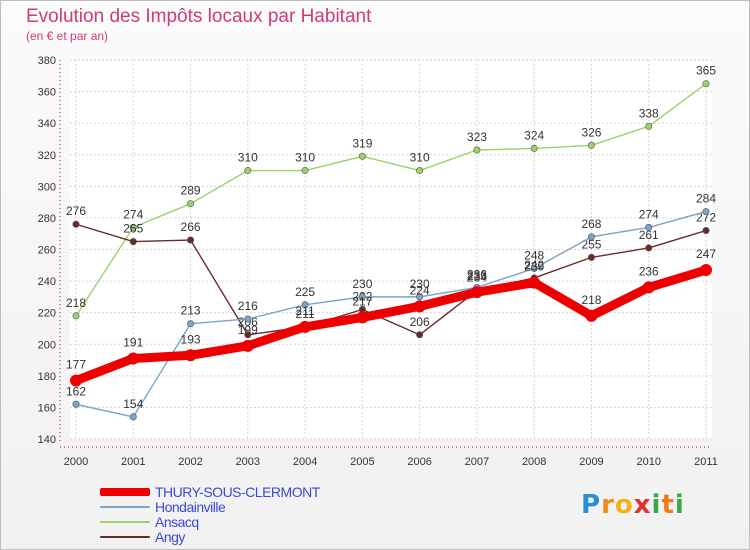  I want to click on x-tick-label: 2004, so click(305, 462).